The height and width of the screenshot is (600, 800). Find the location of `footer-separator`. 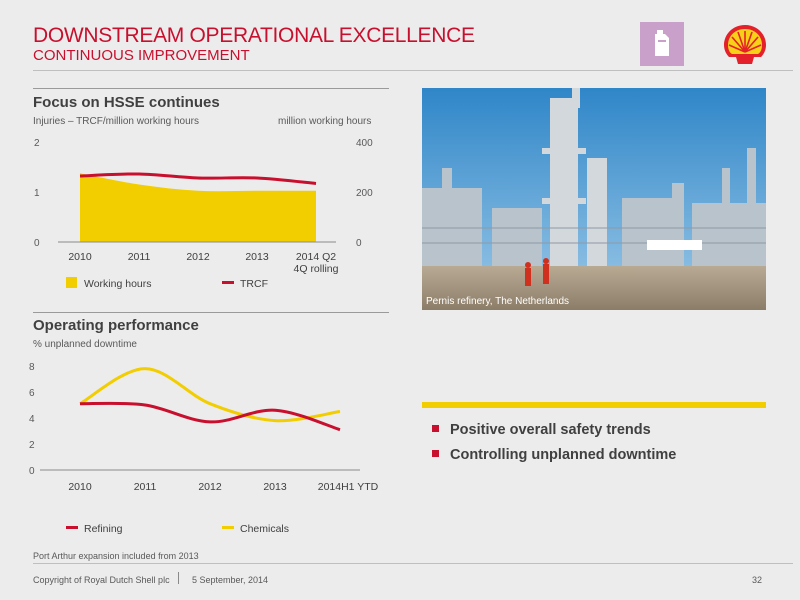

footer-separator is located at coordinates (178, 578).